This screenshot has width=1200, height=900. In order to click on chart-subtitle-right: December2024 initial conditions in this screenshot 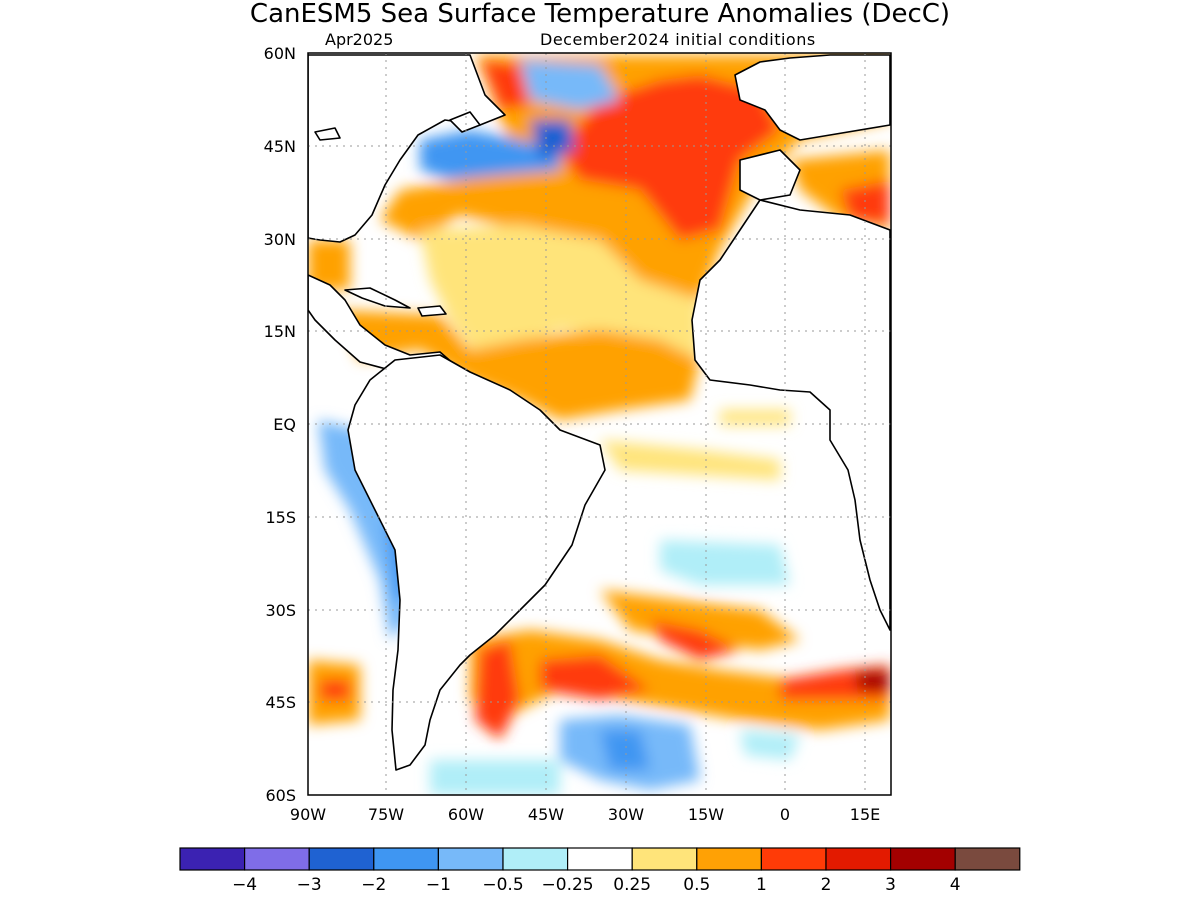, I will do `click(678, 39)`.